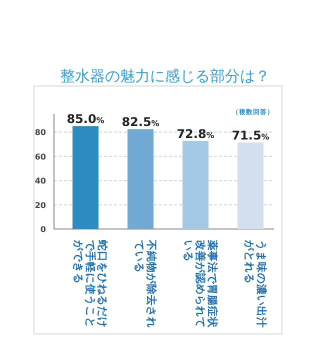 The height and width of the screenshot is (352, 335). Describe the element at coordinates (43, 229) in the screenshot. I see `y-tick-label: 0` at that location.